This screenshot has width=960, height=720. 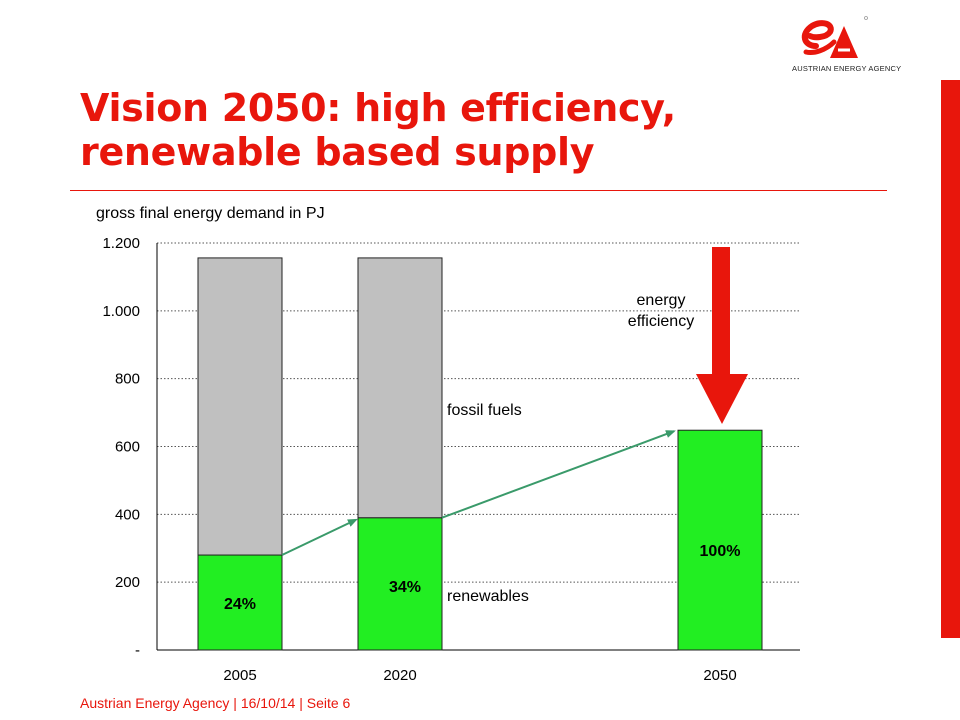 What do you see at coordinates (661, 300) in the screenshot?
I see `annotation-energy: energy` at bounding box center [661, 300].